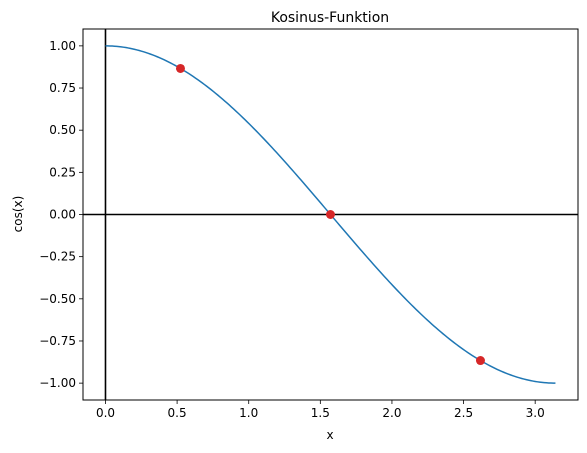 The image size is (587, 453). Describe the element at coordinates (62, 46) in the screenshot. I see `y-tick-label: 1.00` at that location.